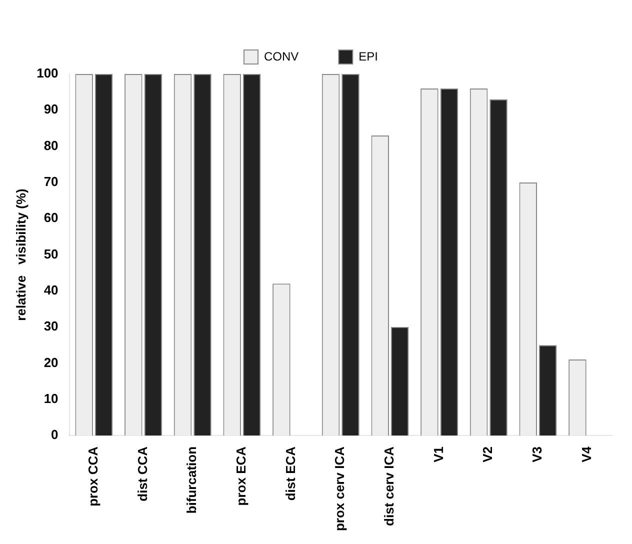 This screenshot has height=544, width=632. I want to click on y-tick-label: 20, so click(51, 362).